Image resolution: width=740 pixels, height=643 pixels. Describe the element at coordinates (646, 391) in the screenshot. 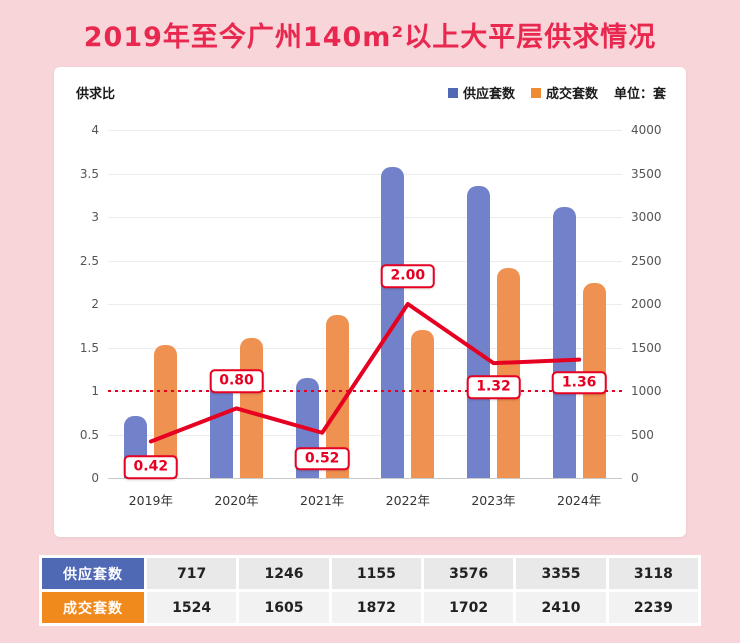

I see `right-axis-tick: 1000` at that location.